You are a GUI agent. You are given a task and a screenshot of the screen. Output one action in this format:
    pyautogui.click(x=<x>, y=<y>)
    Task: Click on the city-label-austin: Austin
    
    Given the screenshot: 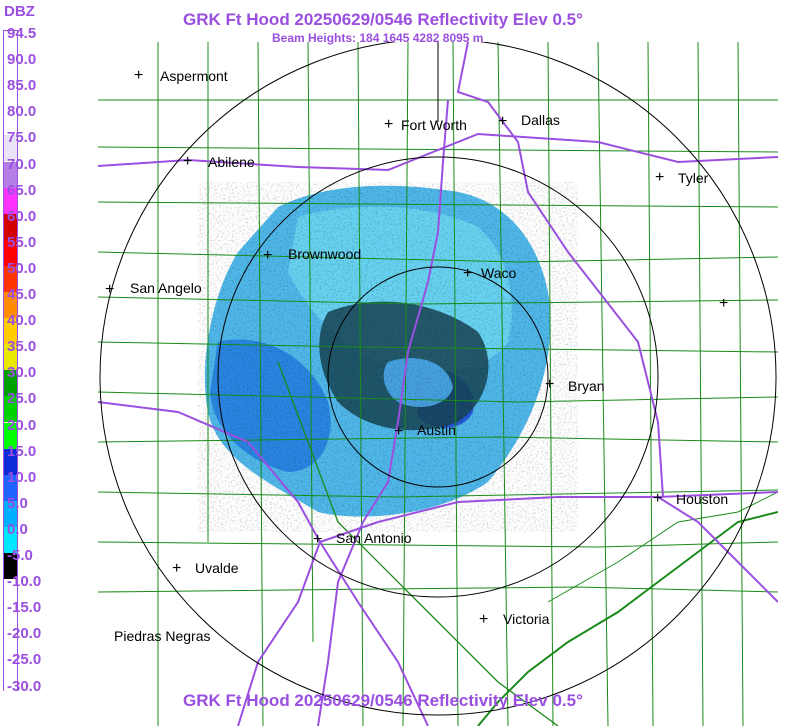 What is the action you would take?
    pyautogui.click(x=436, y=430)
    